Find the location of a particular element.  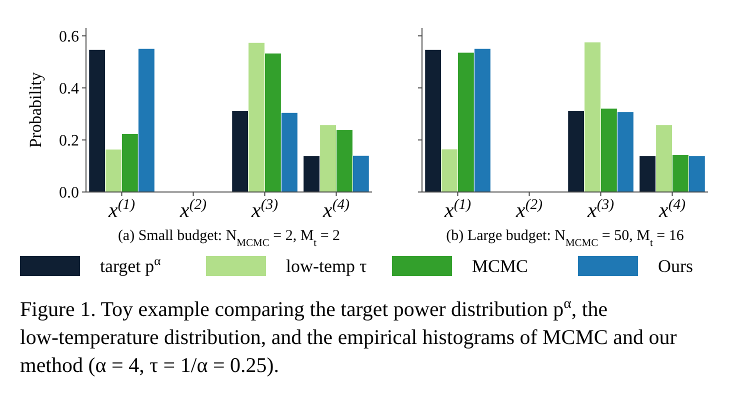

legend-label: MCMC is located at coordinates (500, 266).